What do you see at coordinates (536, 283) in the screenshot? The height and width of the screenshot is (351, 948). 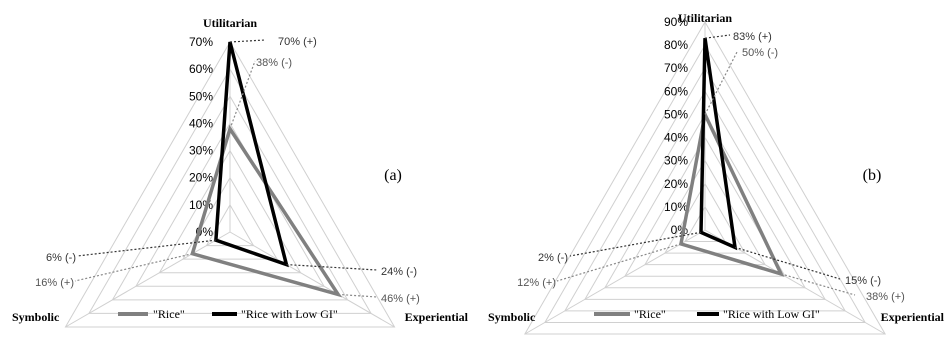 I see `data-annotation: 12% (+)` at bounding box center [536, 283].